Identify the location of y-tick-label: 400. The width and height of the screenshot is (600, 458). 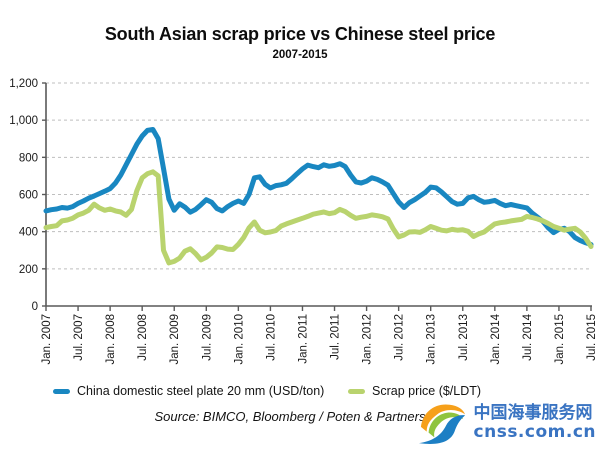
(28, 233).